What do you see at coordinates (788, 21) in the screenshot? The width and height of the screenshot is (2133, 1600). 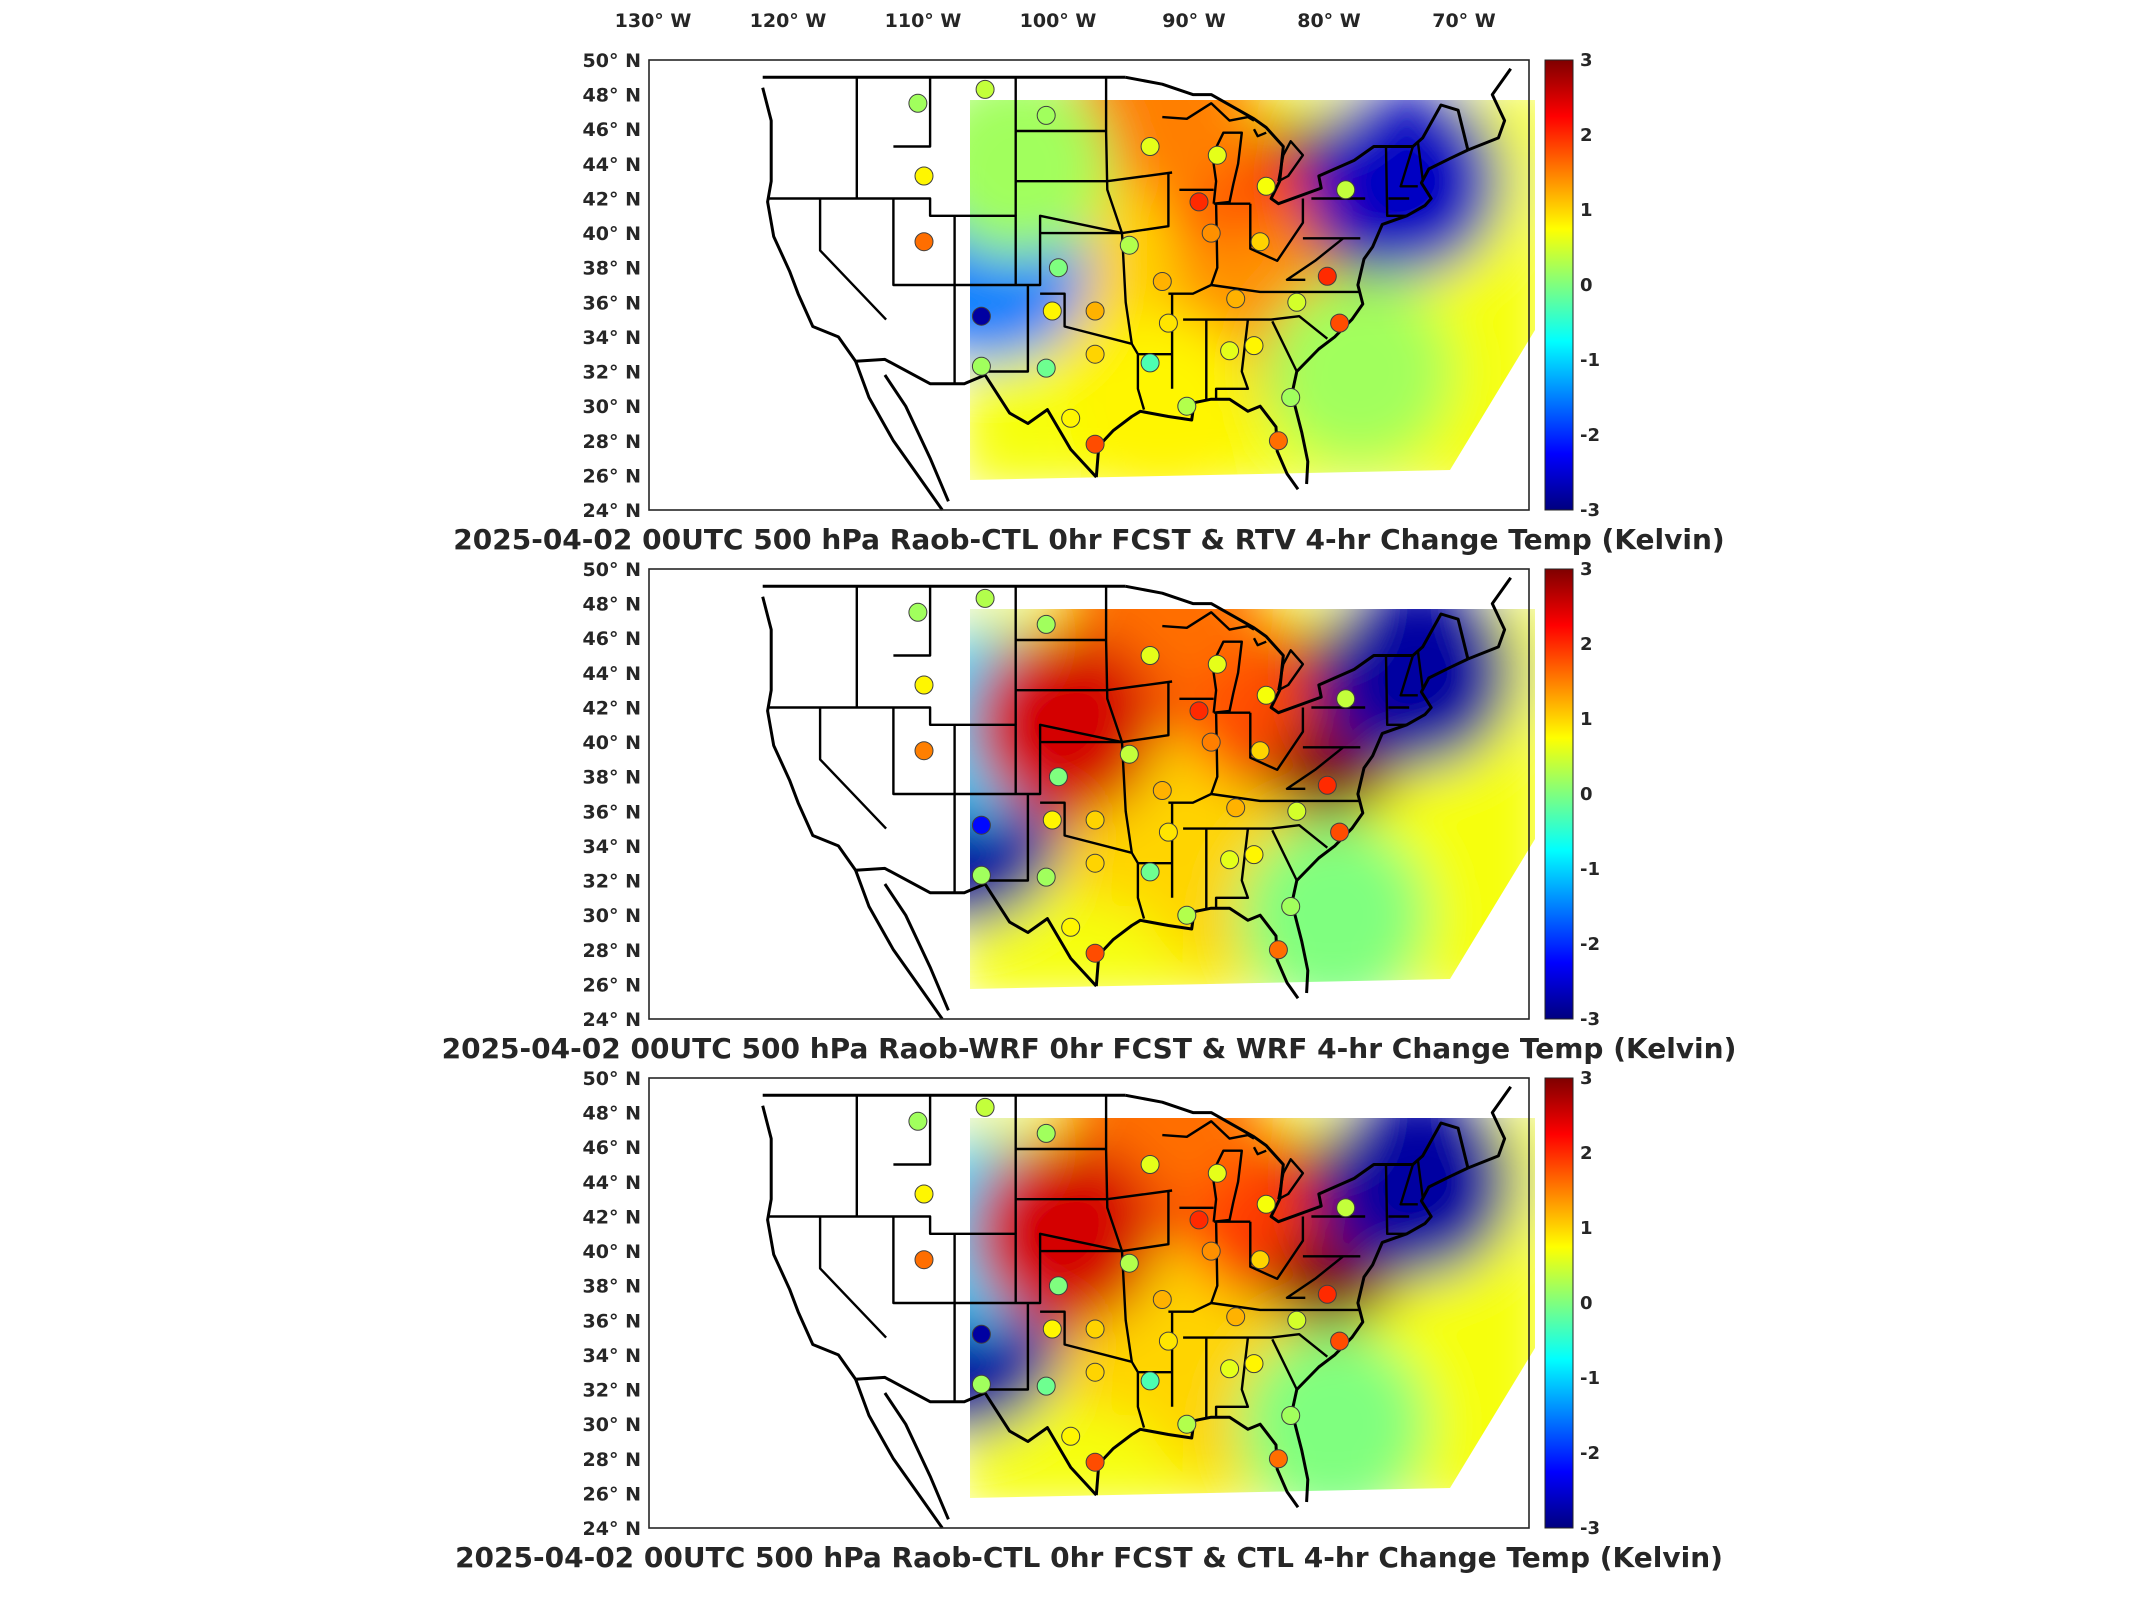 I see `lon-tick-label: 120° W` at bounding box center [788, 21].